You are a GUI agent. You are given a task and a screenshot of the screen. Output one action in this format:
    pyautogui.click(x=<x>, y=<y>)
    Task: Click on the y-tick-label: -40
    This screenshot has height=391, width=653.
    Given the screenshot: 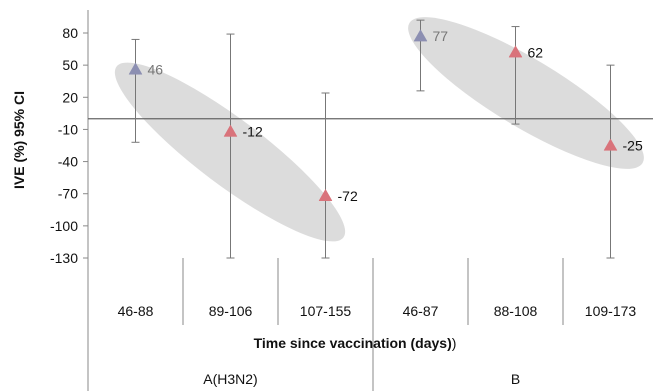 What is the action you would take?
    pyautogui.click(x=68, y=162)
    